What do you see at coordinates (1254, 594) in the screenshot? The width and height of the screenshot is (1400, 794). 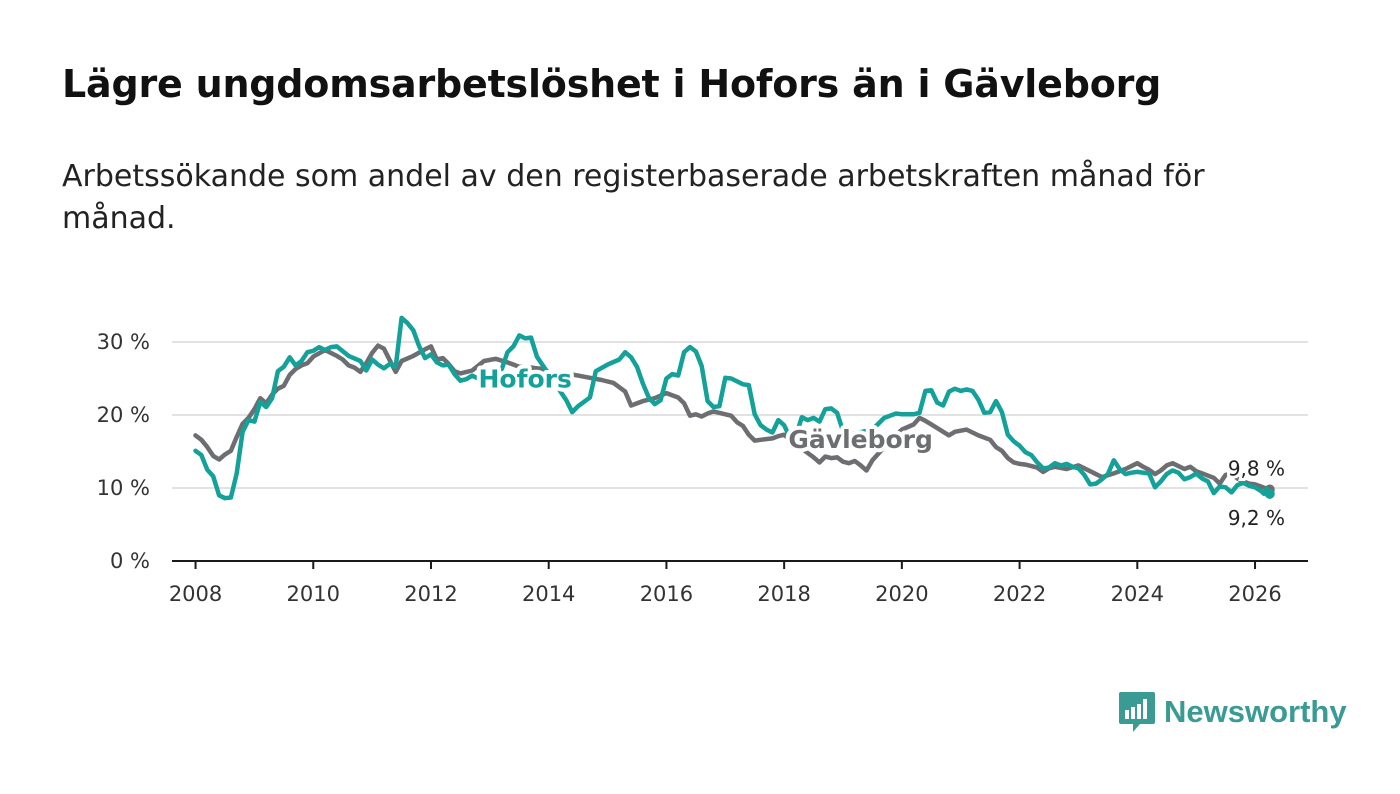 I see `x-tick-label: 2026` at bounding box center [1254, 594].